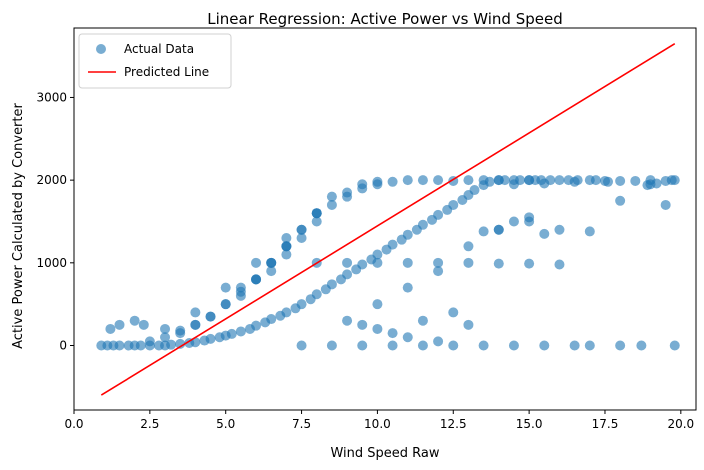 The width and height of the screenshot is (704, 470). I want to click on y-tick-label: 1000, so click(51, 263).